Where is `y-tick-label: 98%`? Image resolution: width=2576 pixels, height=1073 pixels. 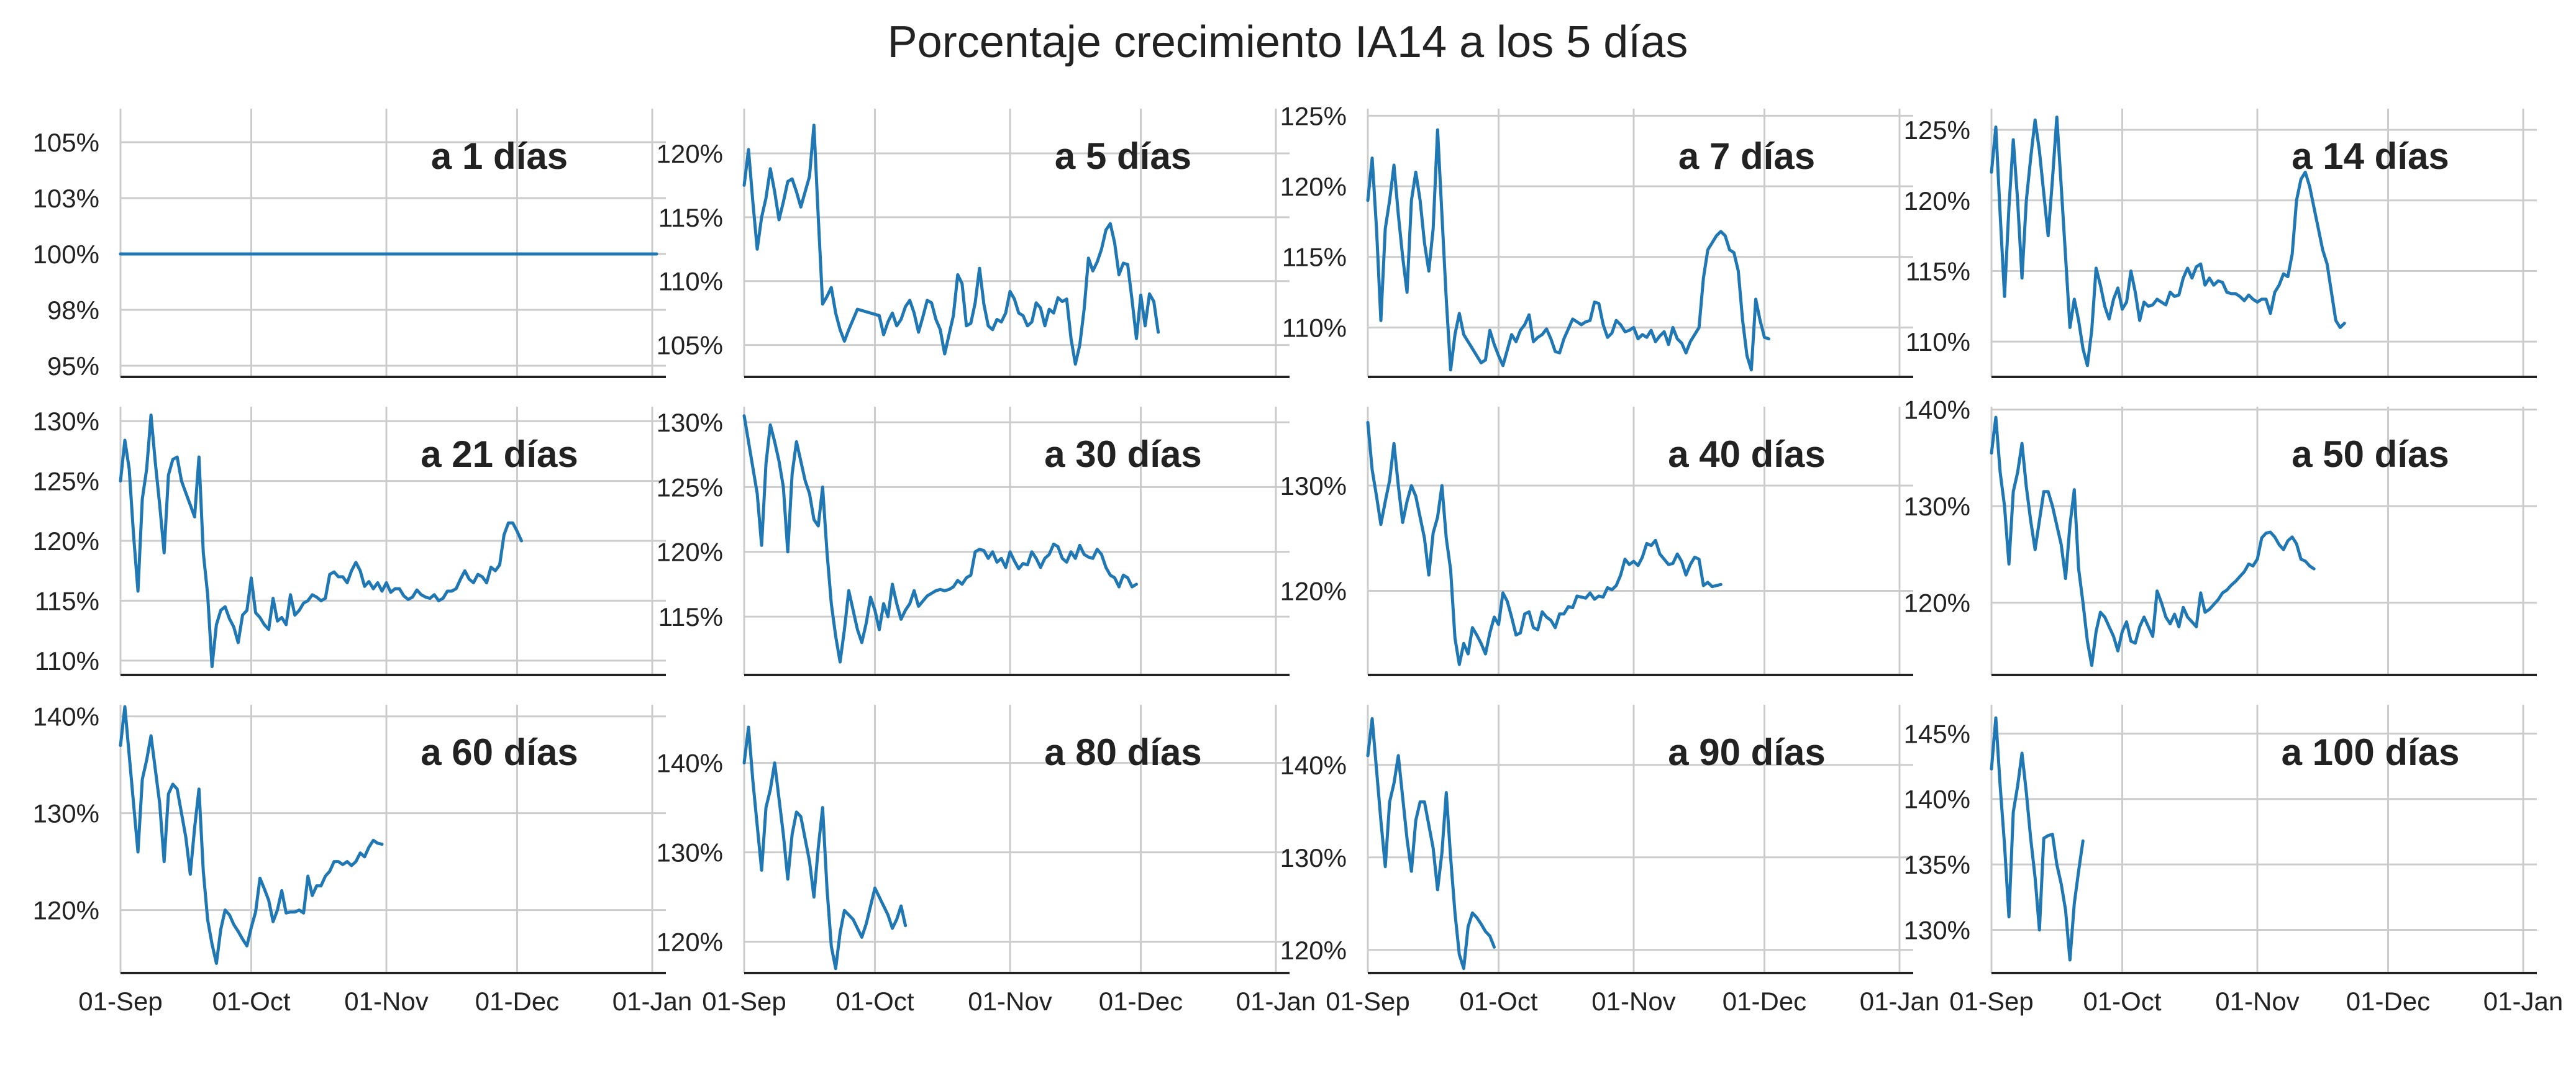
y-tick-label: 98% is located at coordinates (73, 310).